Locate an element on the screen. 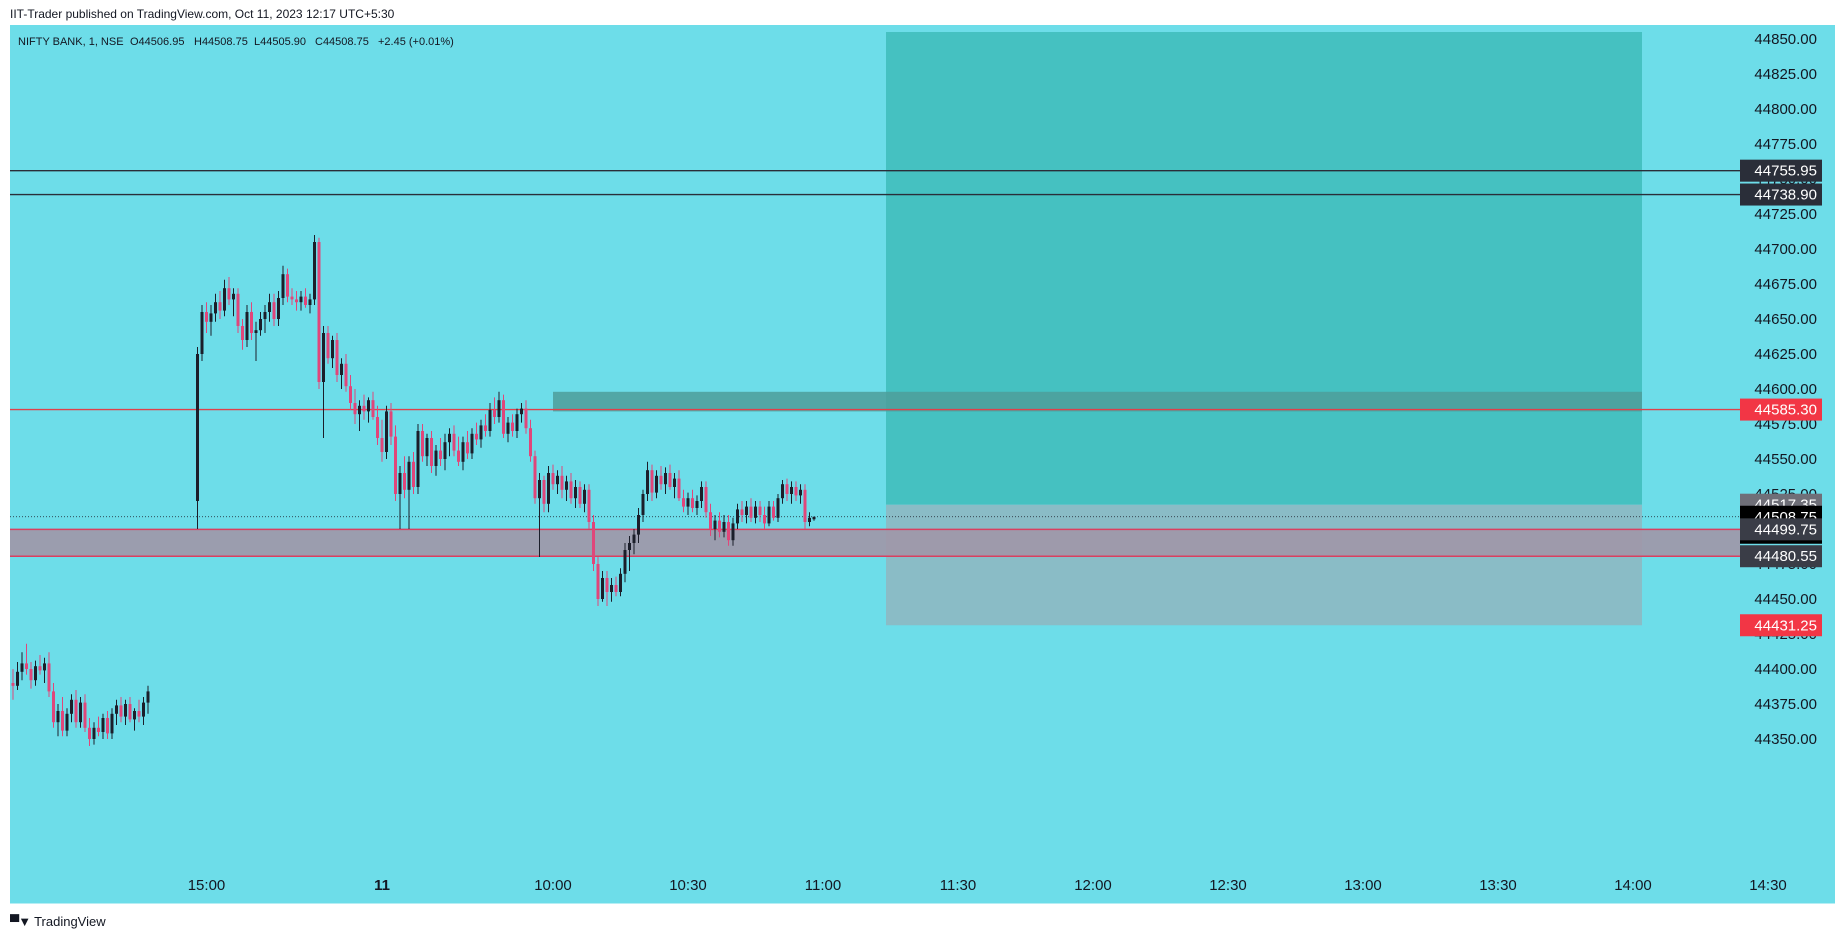  y-tick-label: 44700.00 is located at coordinates (1785, 249).